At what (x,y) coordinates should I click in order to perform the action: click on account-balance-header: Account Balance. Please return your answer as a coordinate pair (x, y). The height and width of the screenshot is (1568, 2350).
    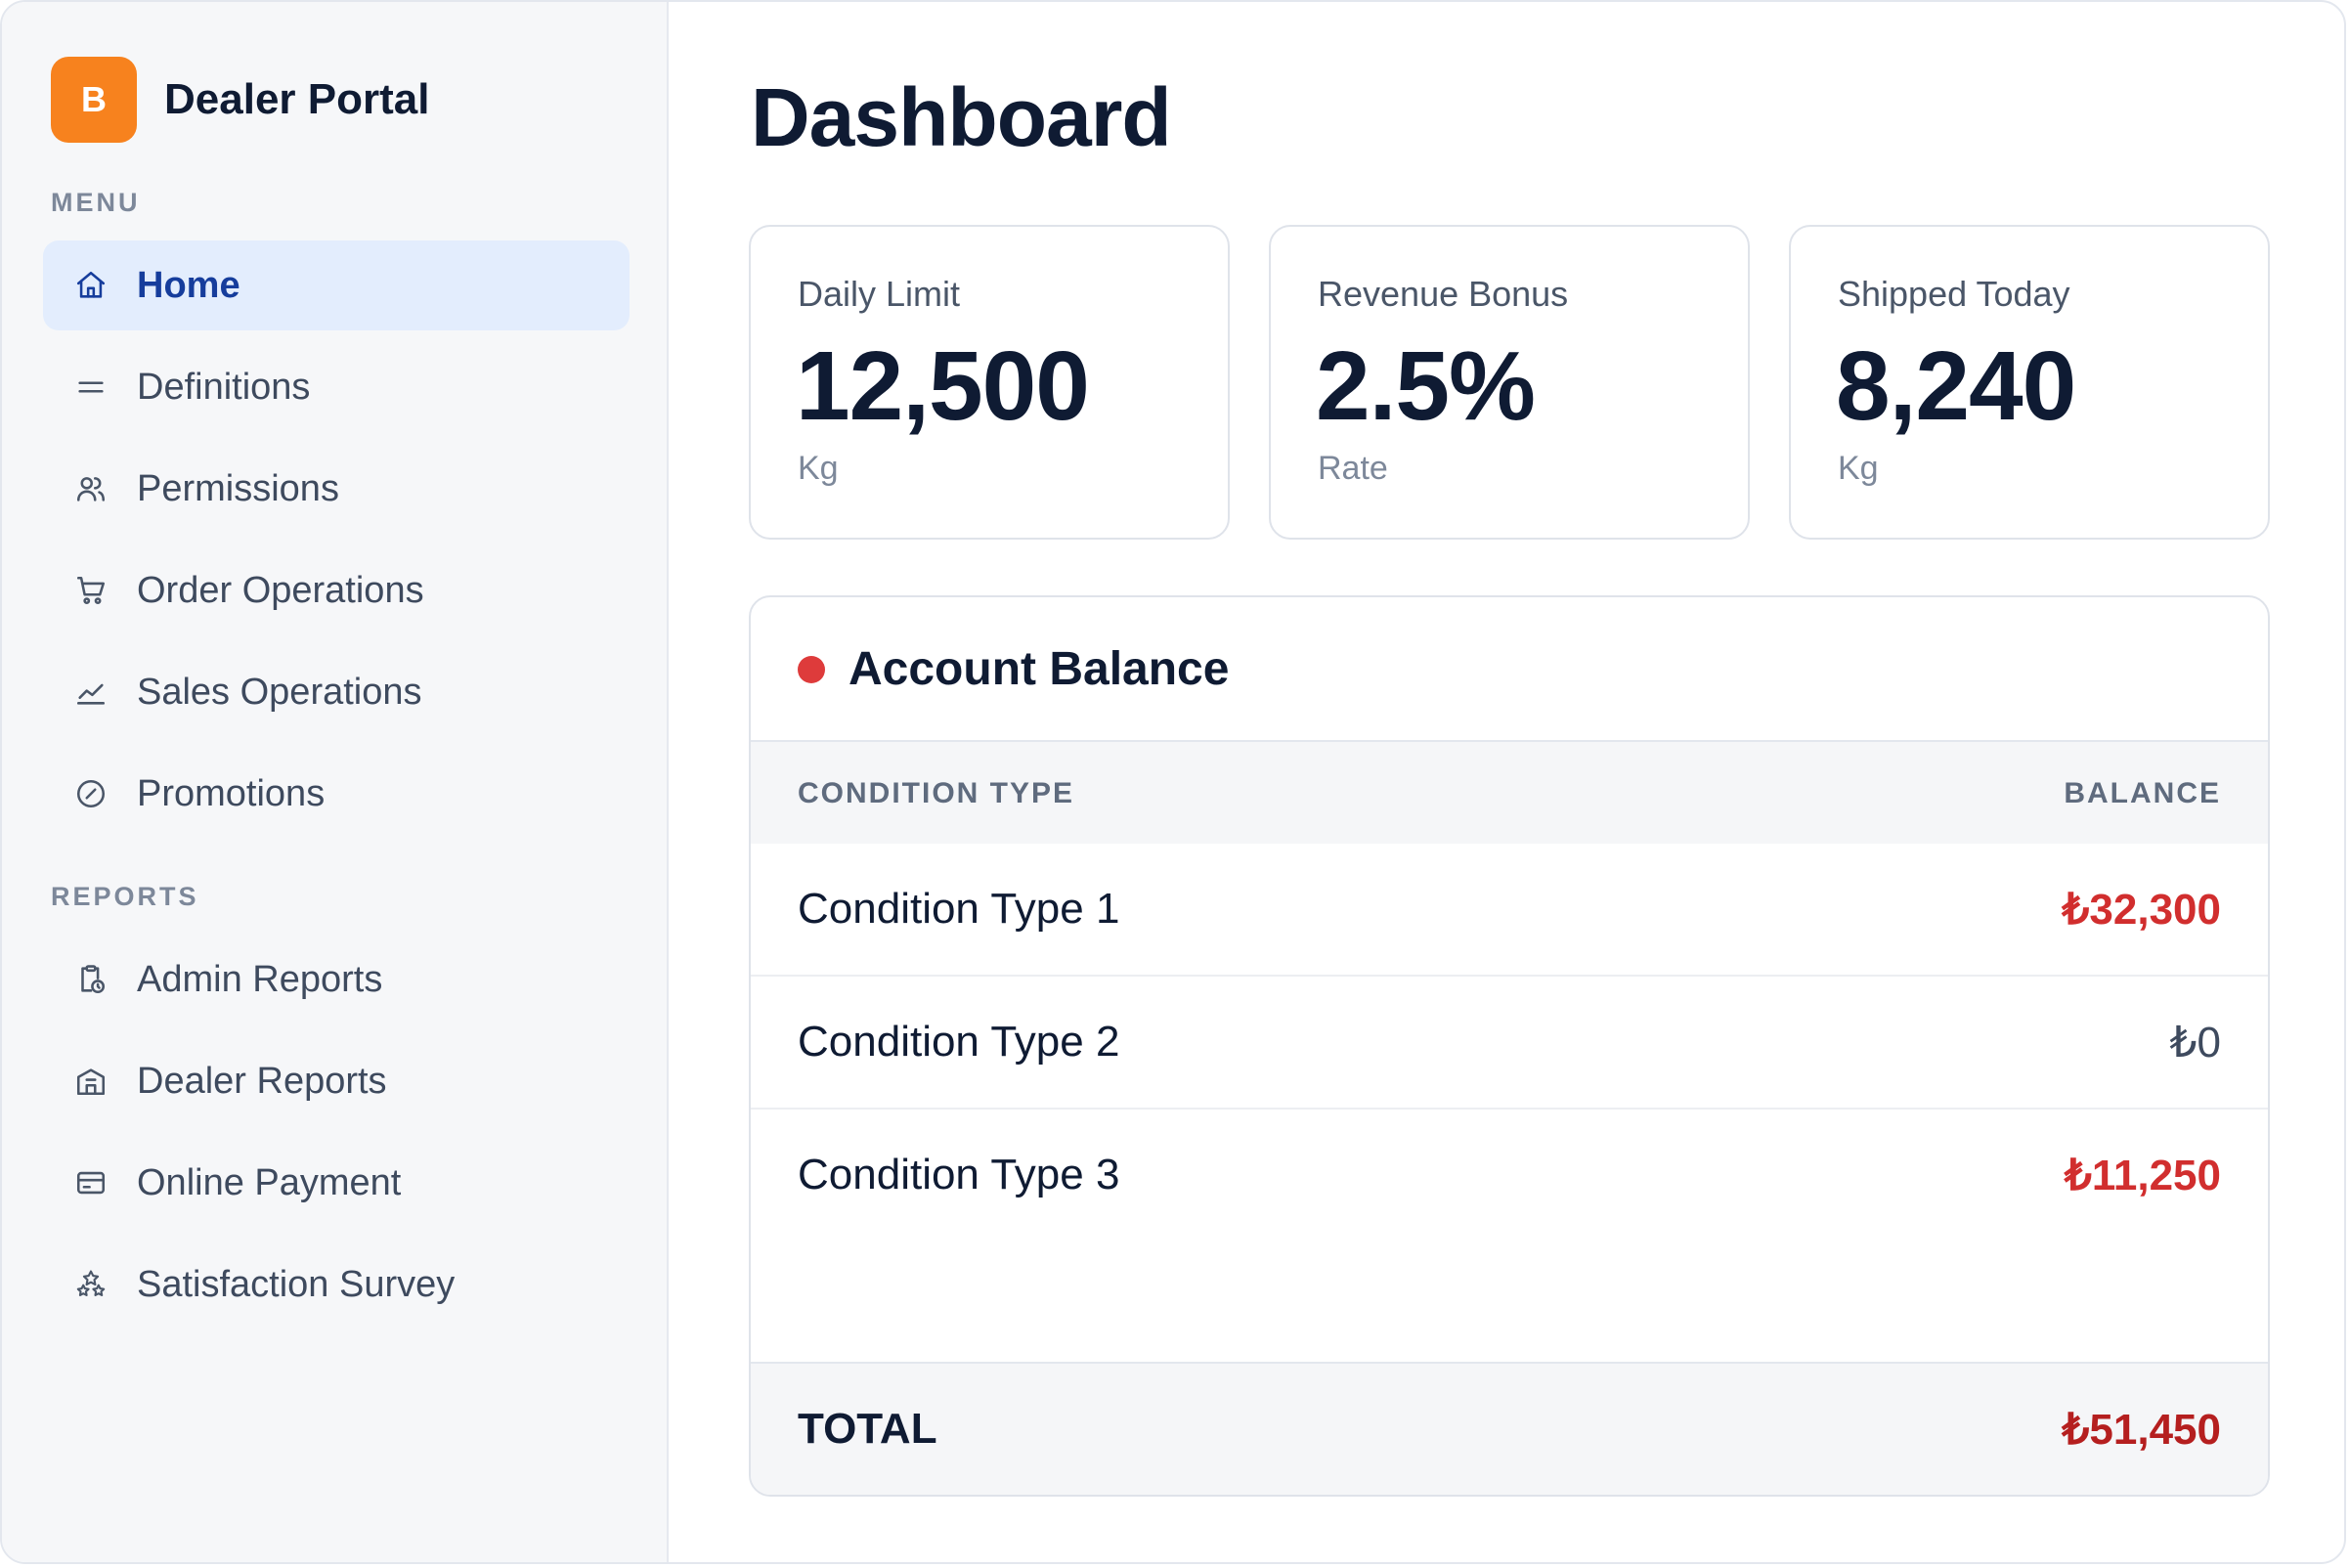
    Looking at the image, I should click on (1509, 669).